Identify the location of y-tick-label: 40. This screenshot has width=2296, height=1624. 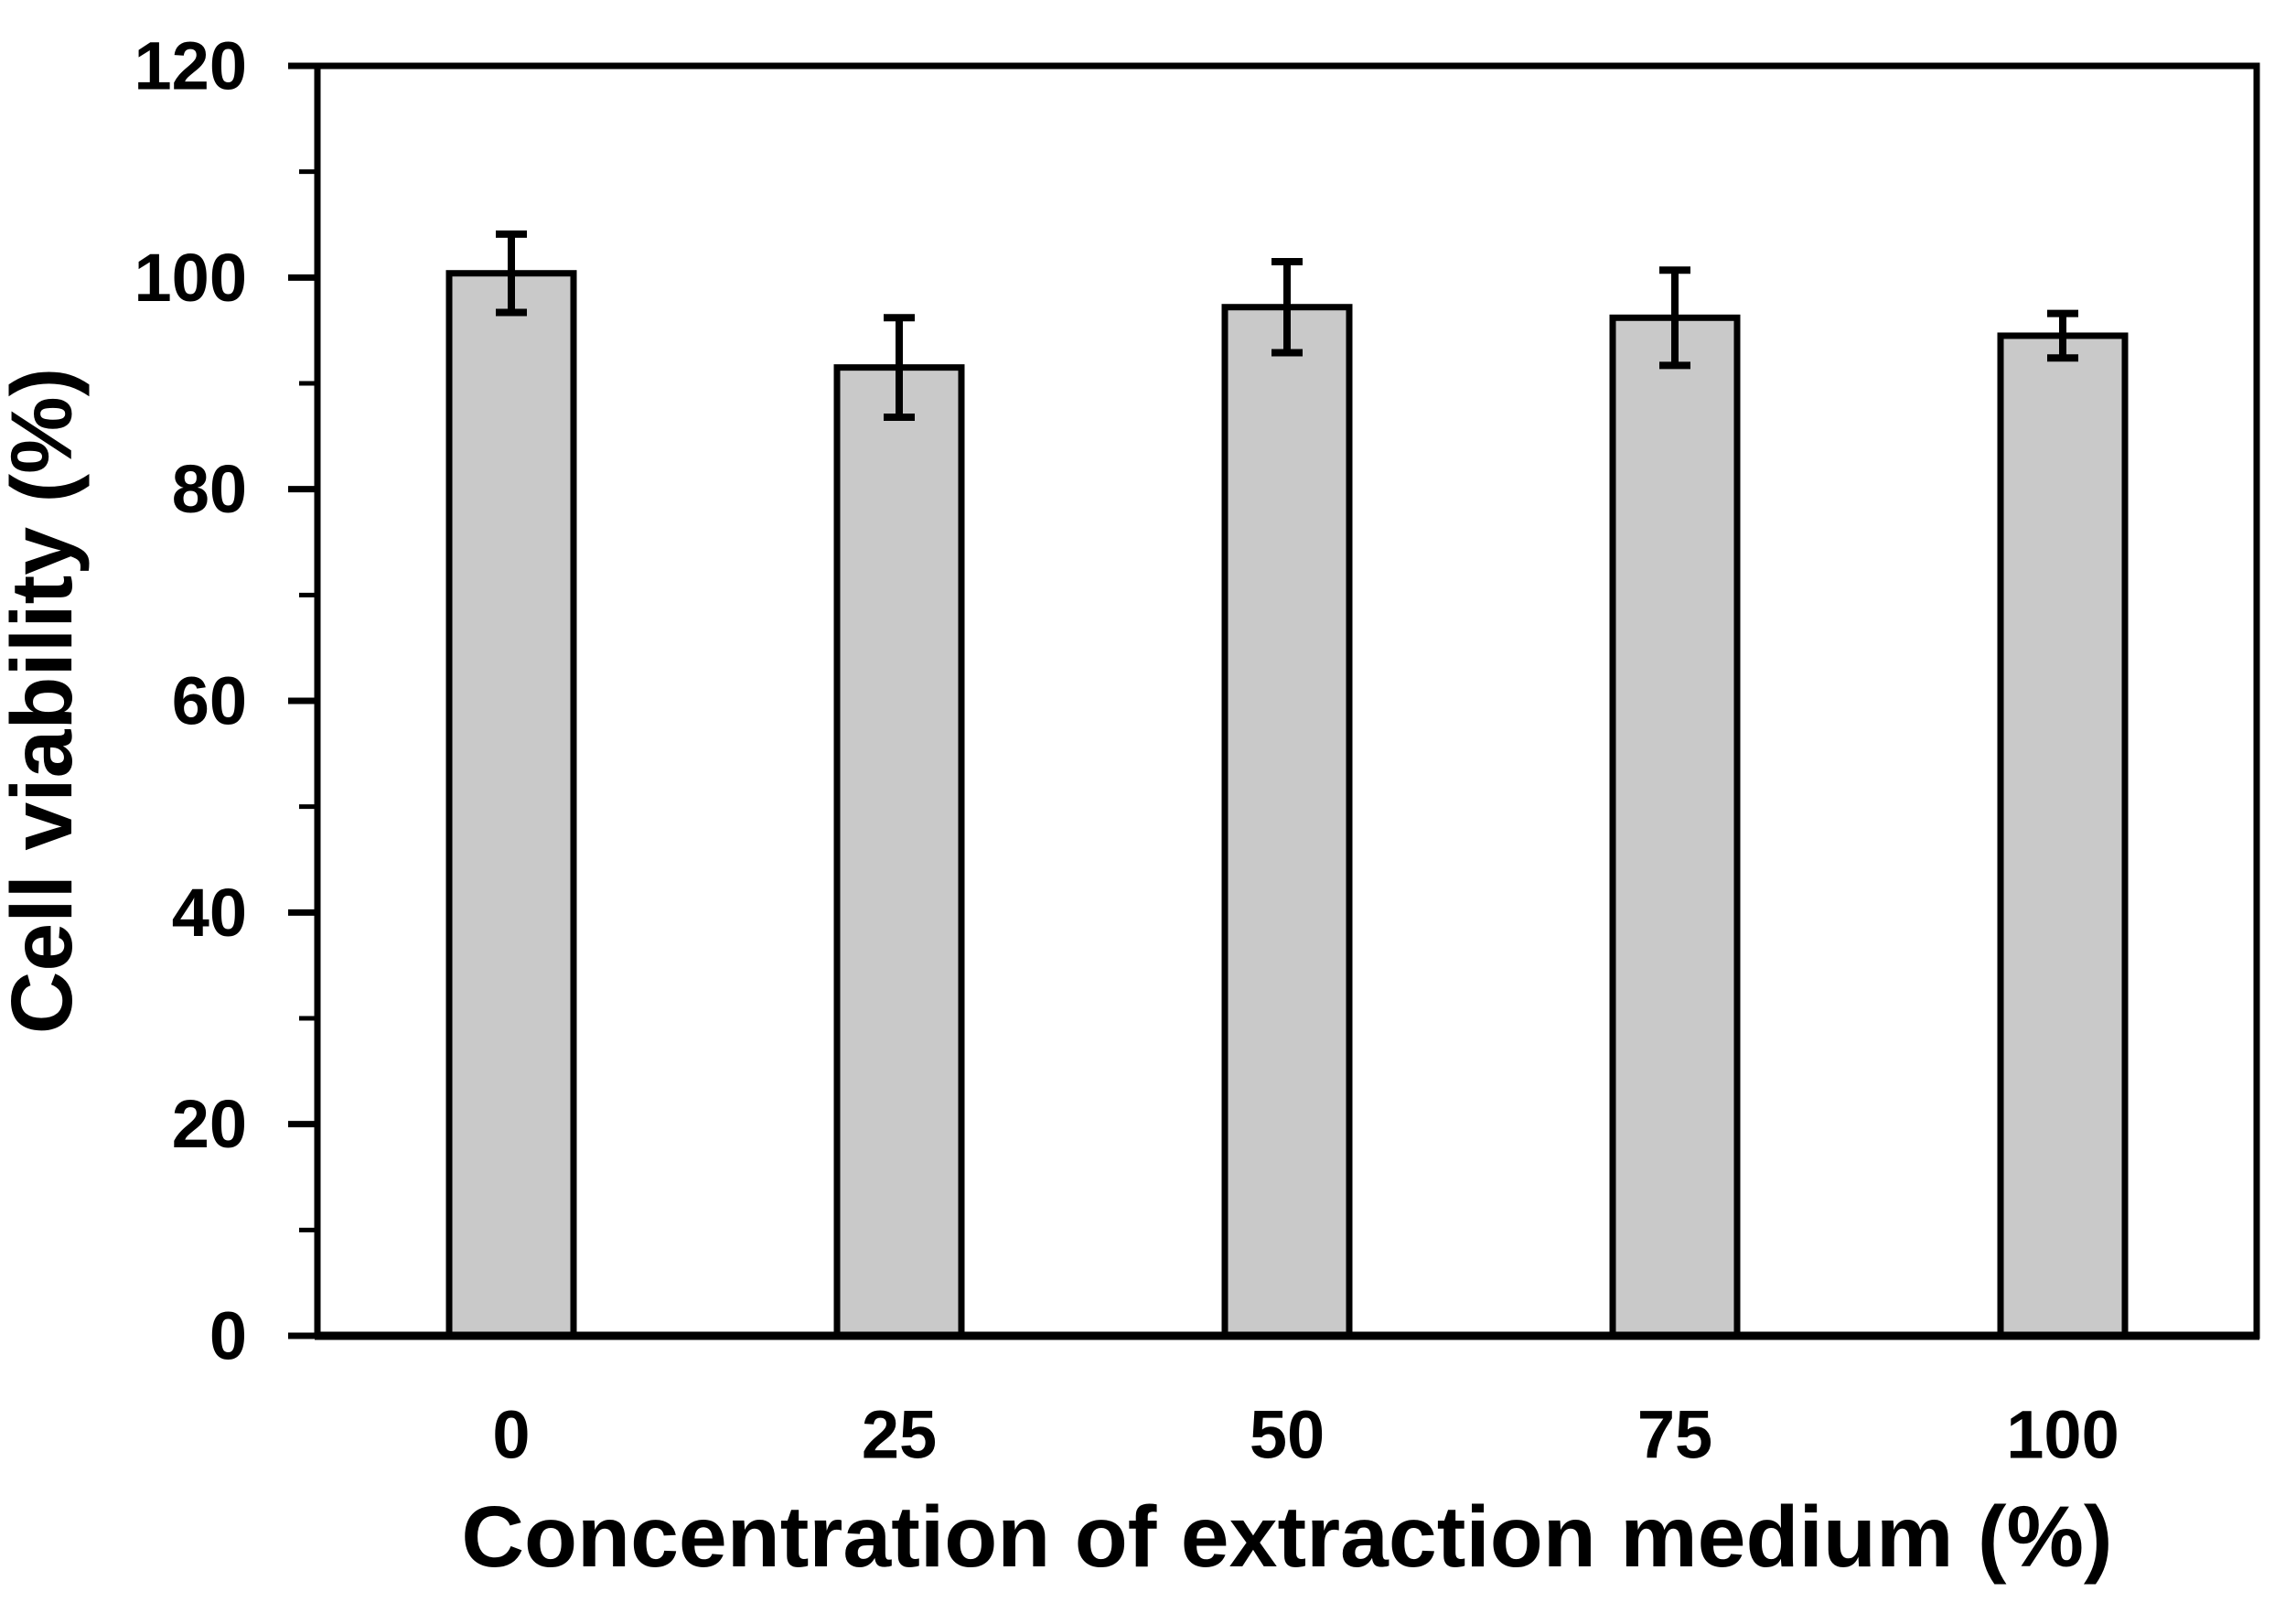
(209, 913).